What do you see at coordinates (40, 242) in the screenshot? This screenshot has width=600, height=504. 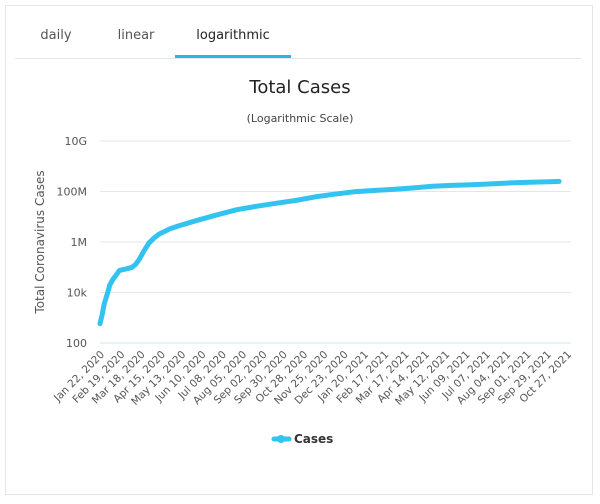 I see `y-axis-title: Total Coronavirus Cases` at bounding box center [40, 242].